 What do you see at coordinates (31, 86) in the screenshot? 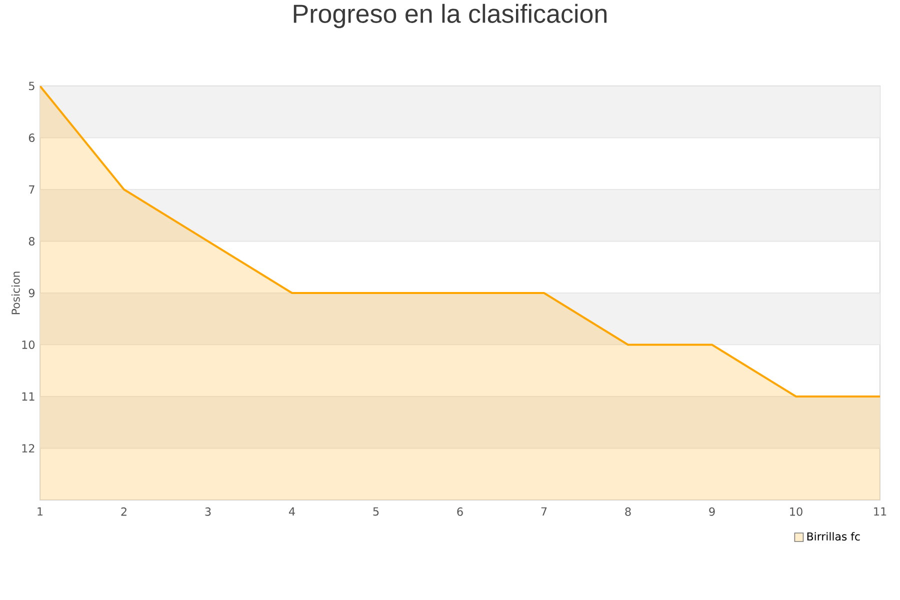
I see `y-tick-label: 5` at bounding box center [31, 86].